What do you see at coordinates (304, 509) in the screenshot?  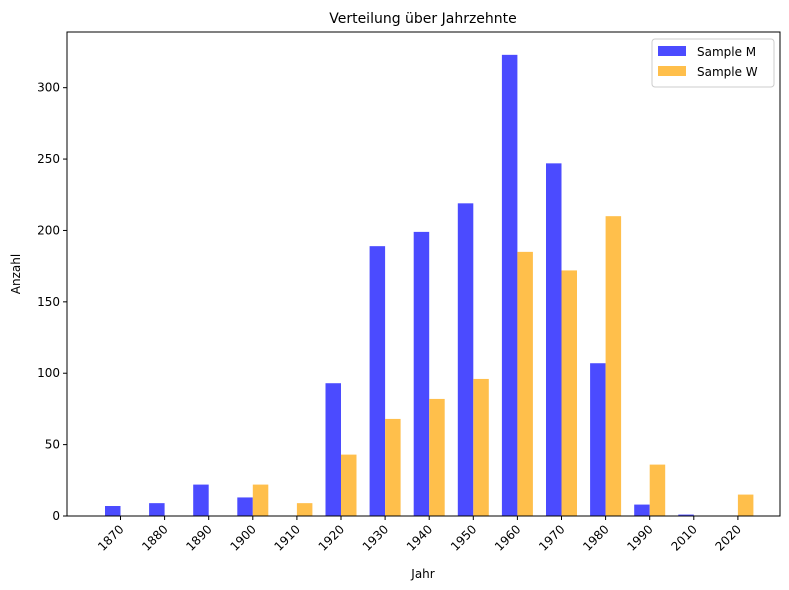 I see `bar-sample-w-1910` at bounding box center [304, 509].